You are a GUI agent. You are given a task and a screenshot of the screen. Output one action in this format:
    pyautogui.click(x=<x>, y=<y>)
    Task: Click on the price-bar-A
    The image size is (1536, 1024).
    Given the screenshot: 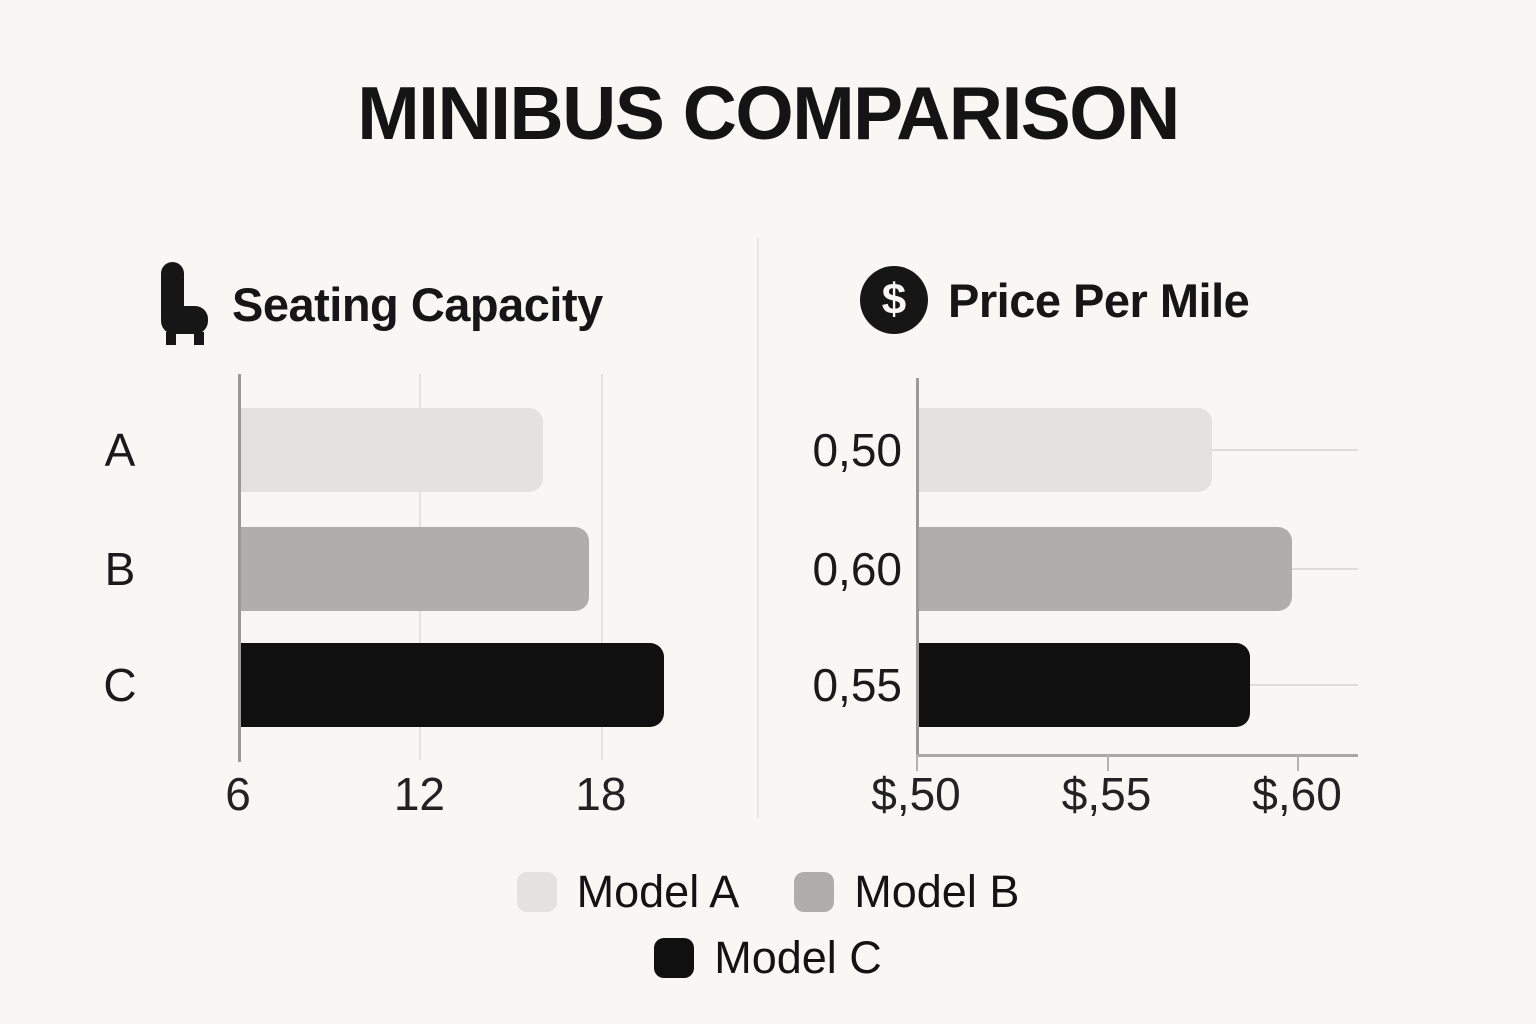 What is the action you would take?
    pyautogui.click(x=1065, y=450)
    